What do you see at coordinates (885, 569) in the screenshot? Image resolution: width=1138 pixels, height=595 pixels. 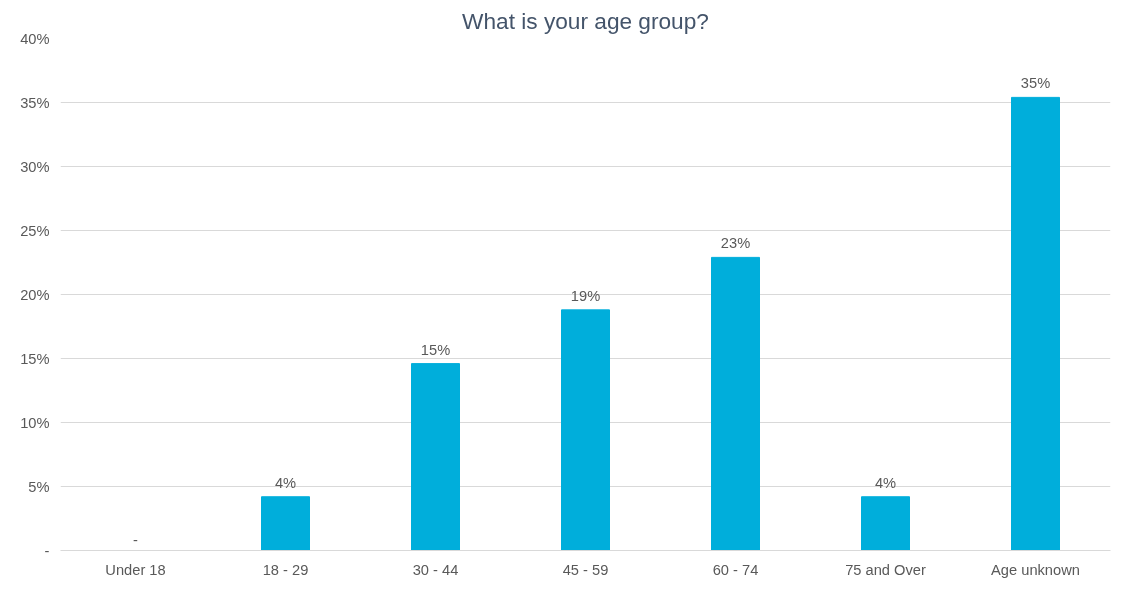 I see `x-tick-label: 75 and Over` at bounding box center [885, 569].